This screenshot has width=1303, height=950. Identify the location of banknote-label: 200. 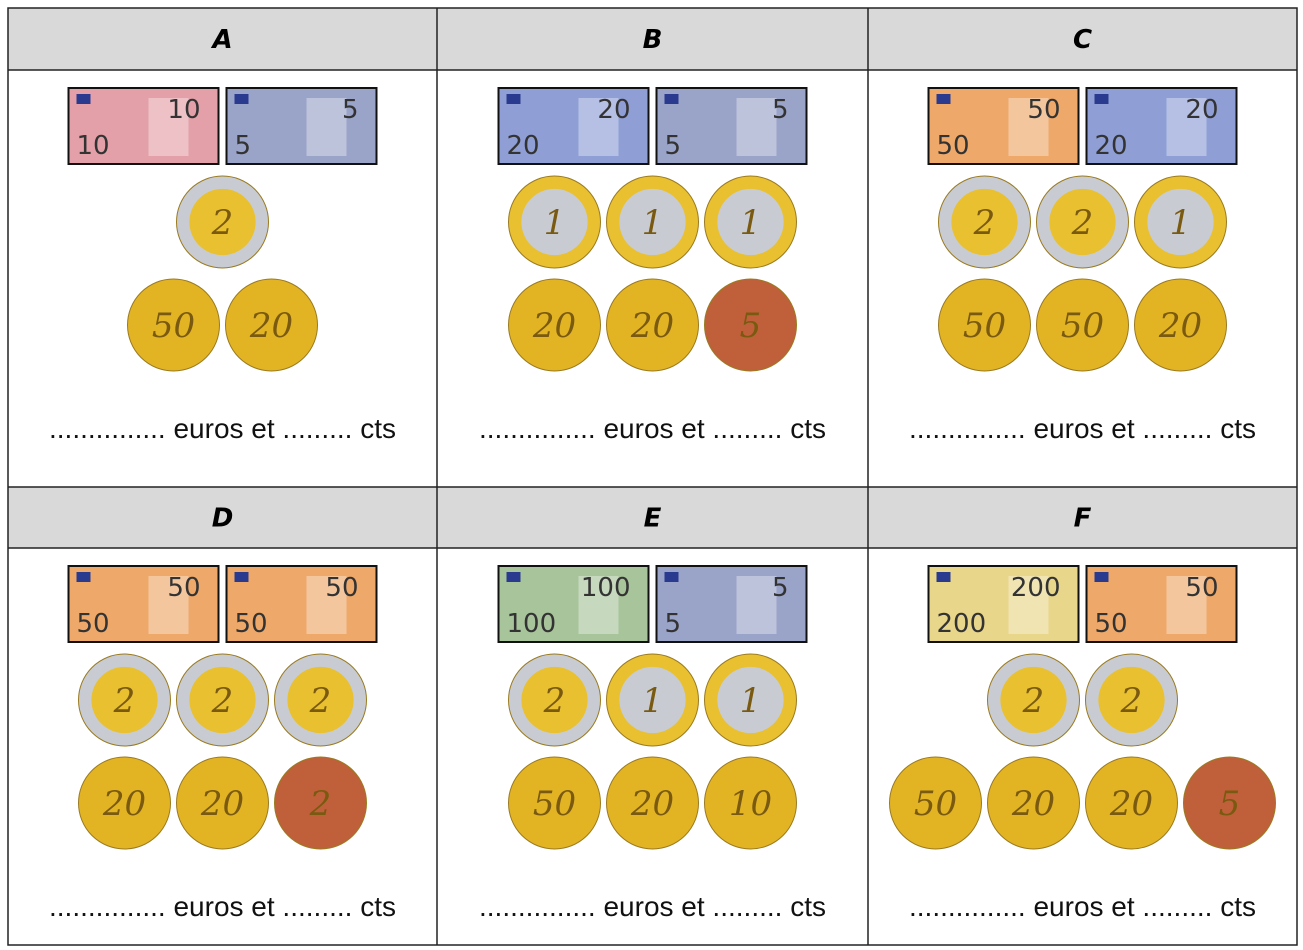
(1036, 588).